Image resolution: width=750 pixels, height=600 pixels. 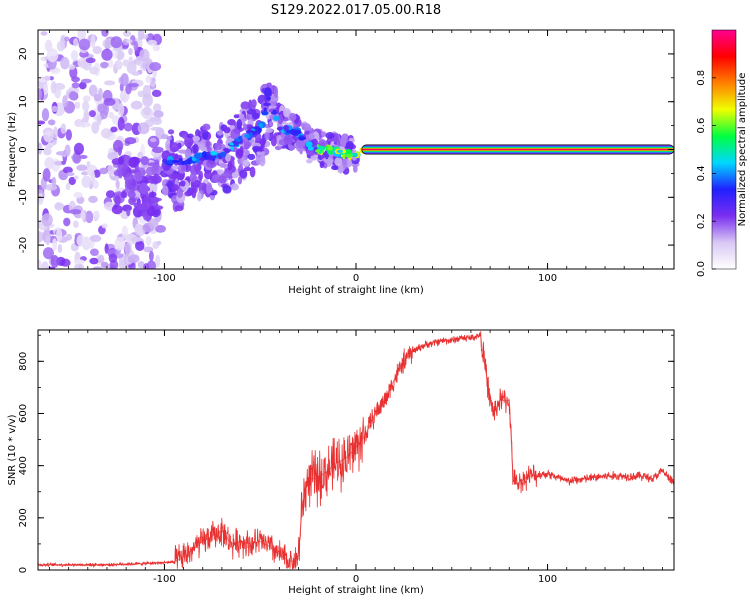 I want to click on snr-x-axis-label: Height of straight line (km), so click(x=356, y=590).